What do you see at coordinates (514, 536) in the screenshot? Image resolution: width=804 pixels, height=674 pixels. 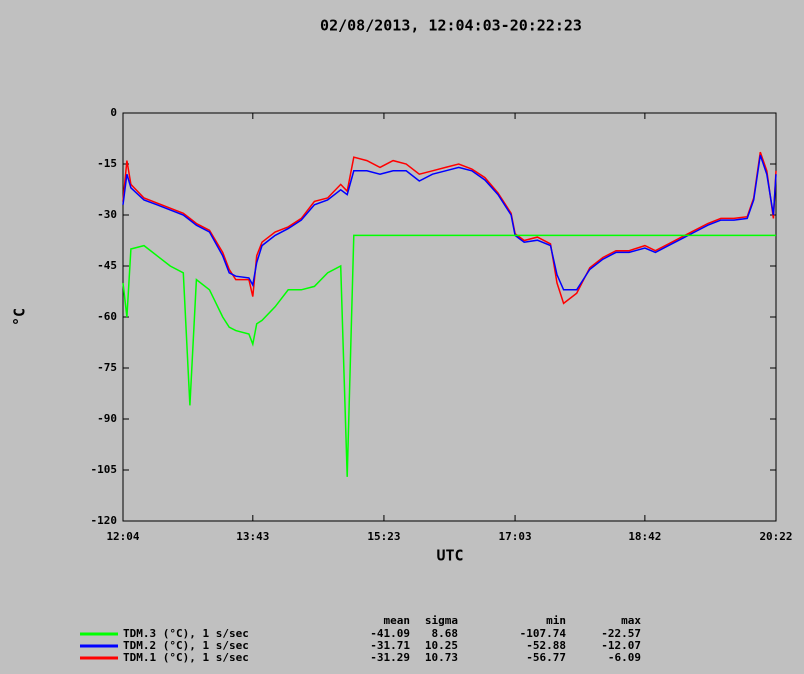 I see `x-tick-label: 17:03` at bounding box center [514, 536].